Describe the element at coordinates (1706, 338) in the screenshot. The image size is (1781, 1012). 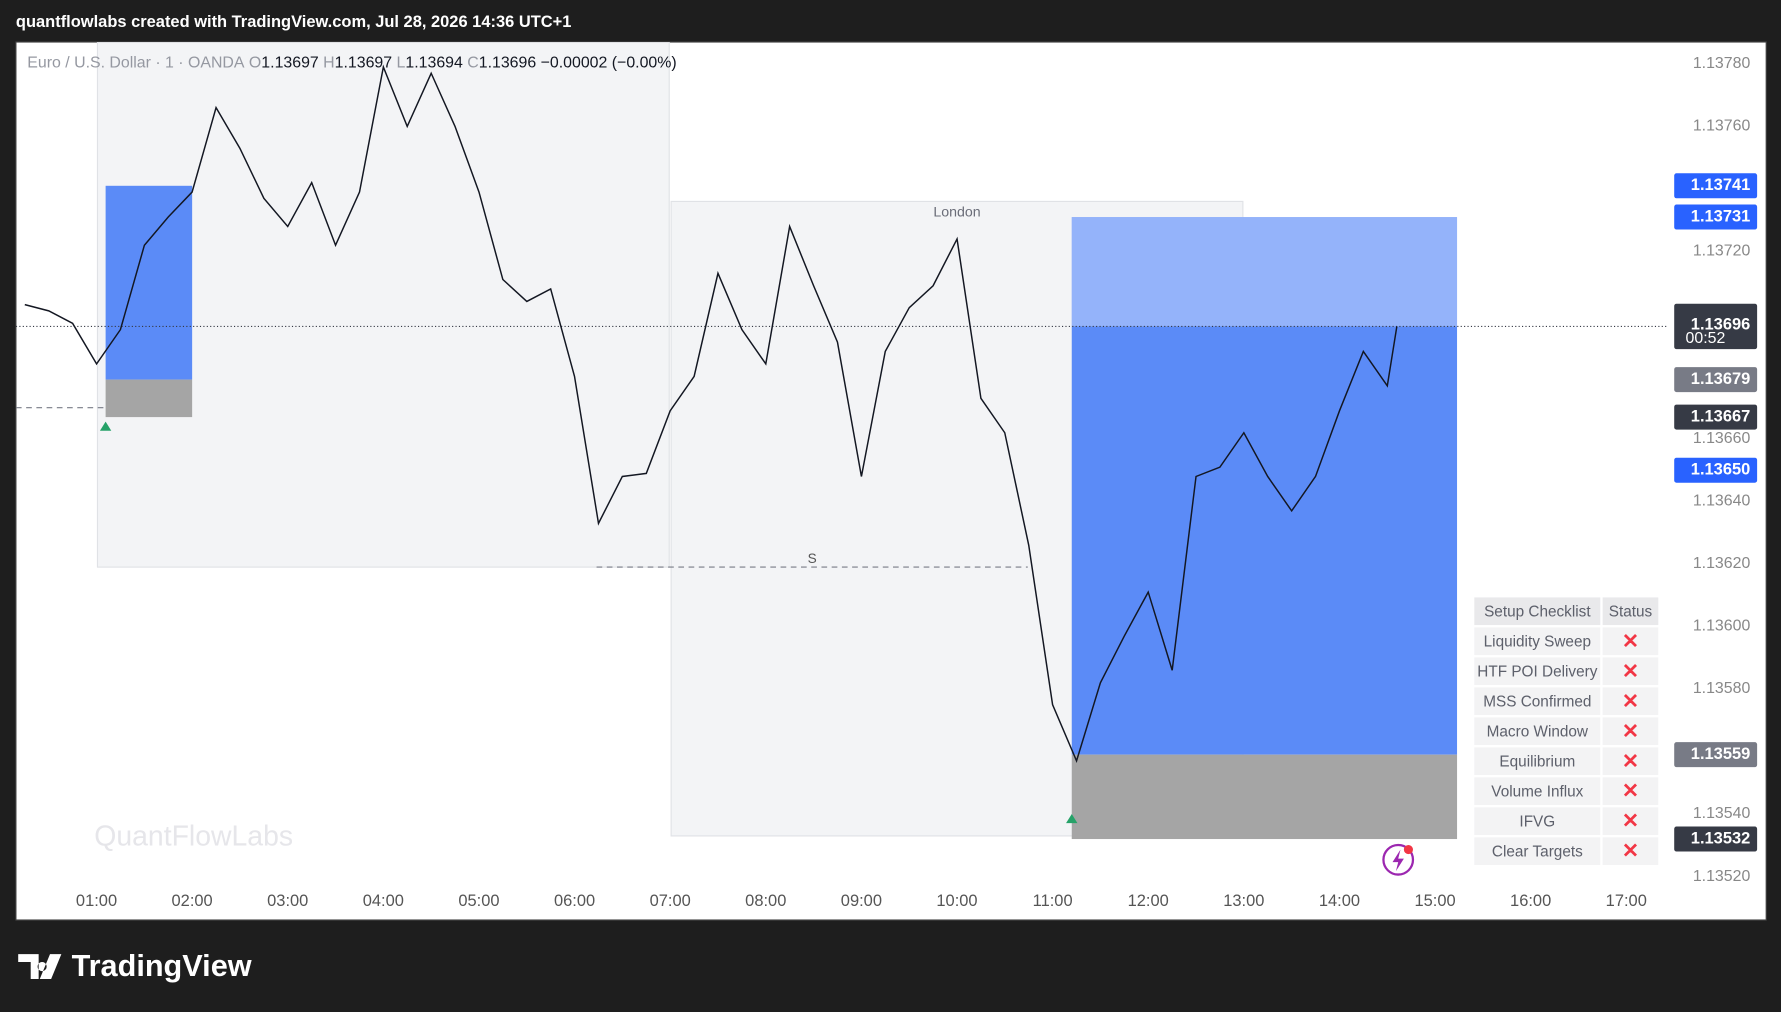
I see `countdown: 00:52` at that location.